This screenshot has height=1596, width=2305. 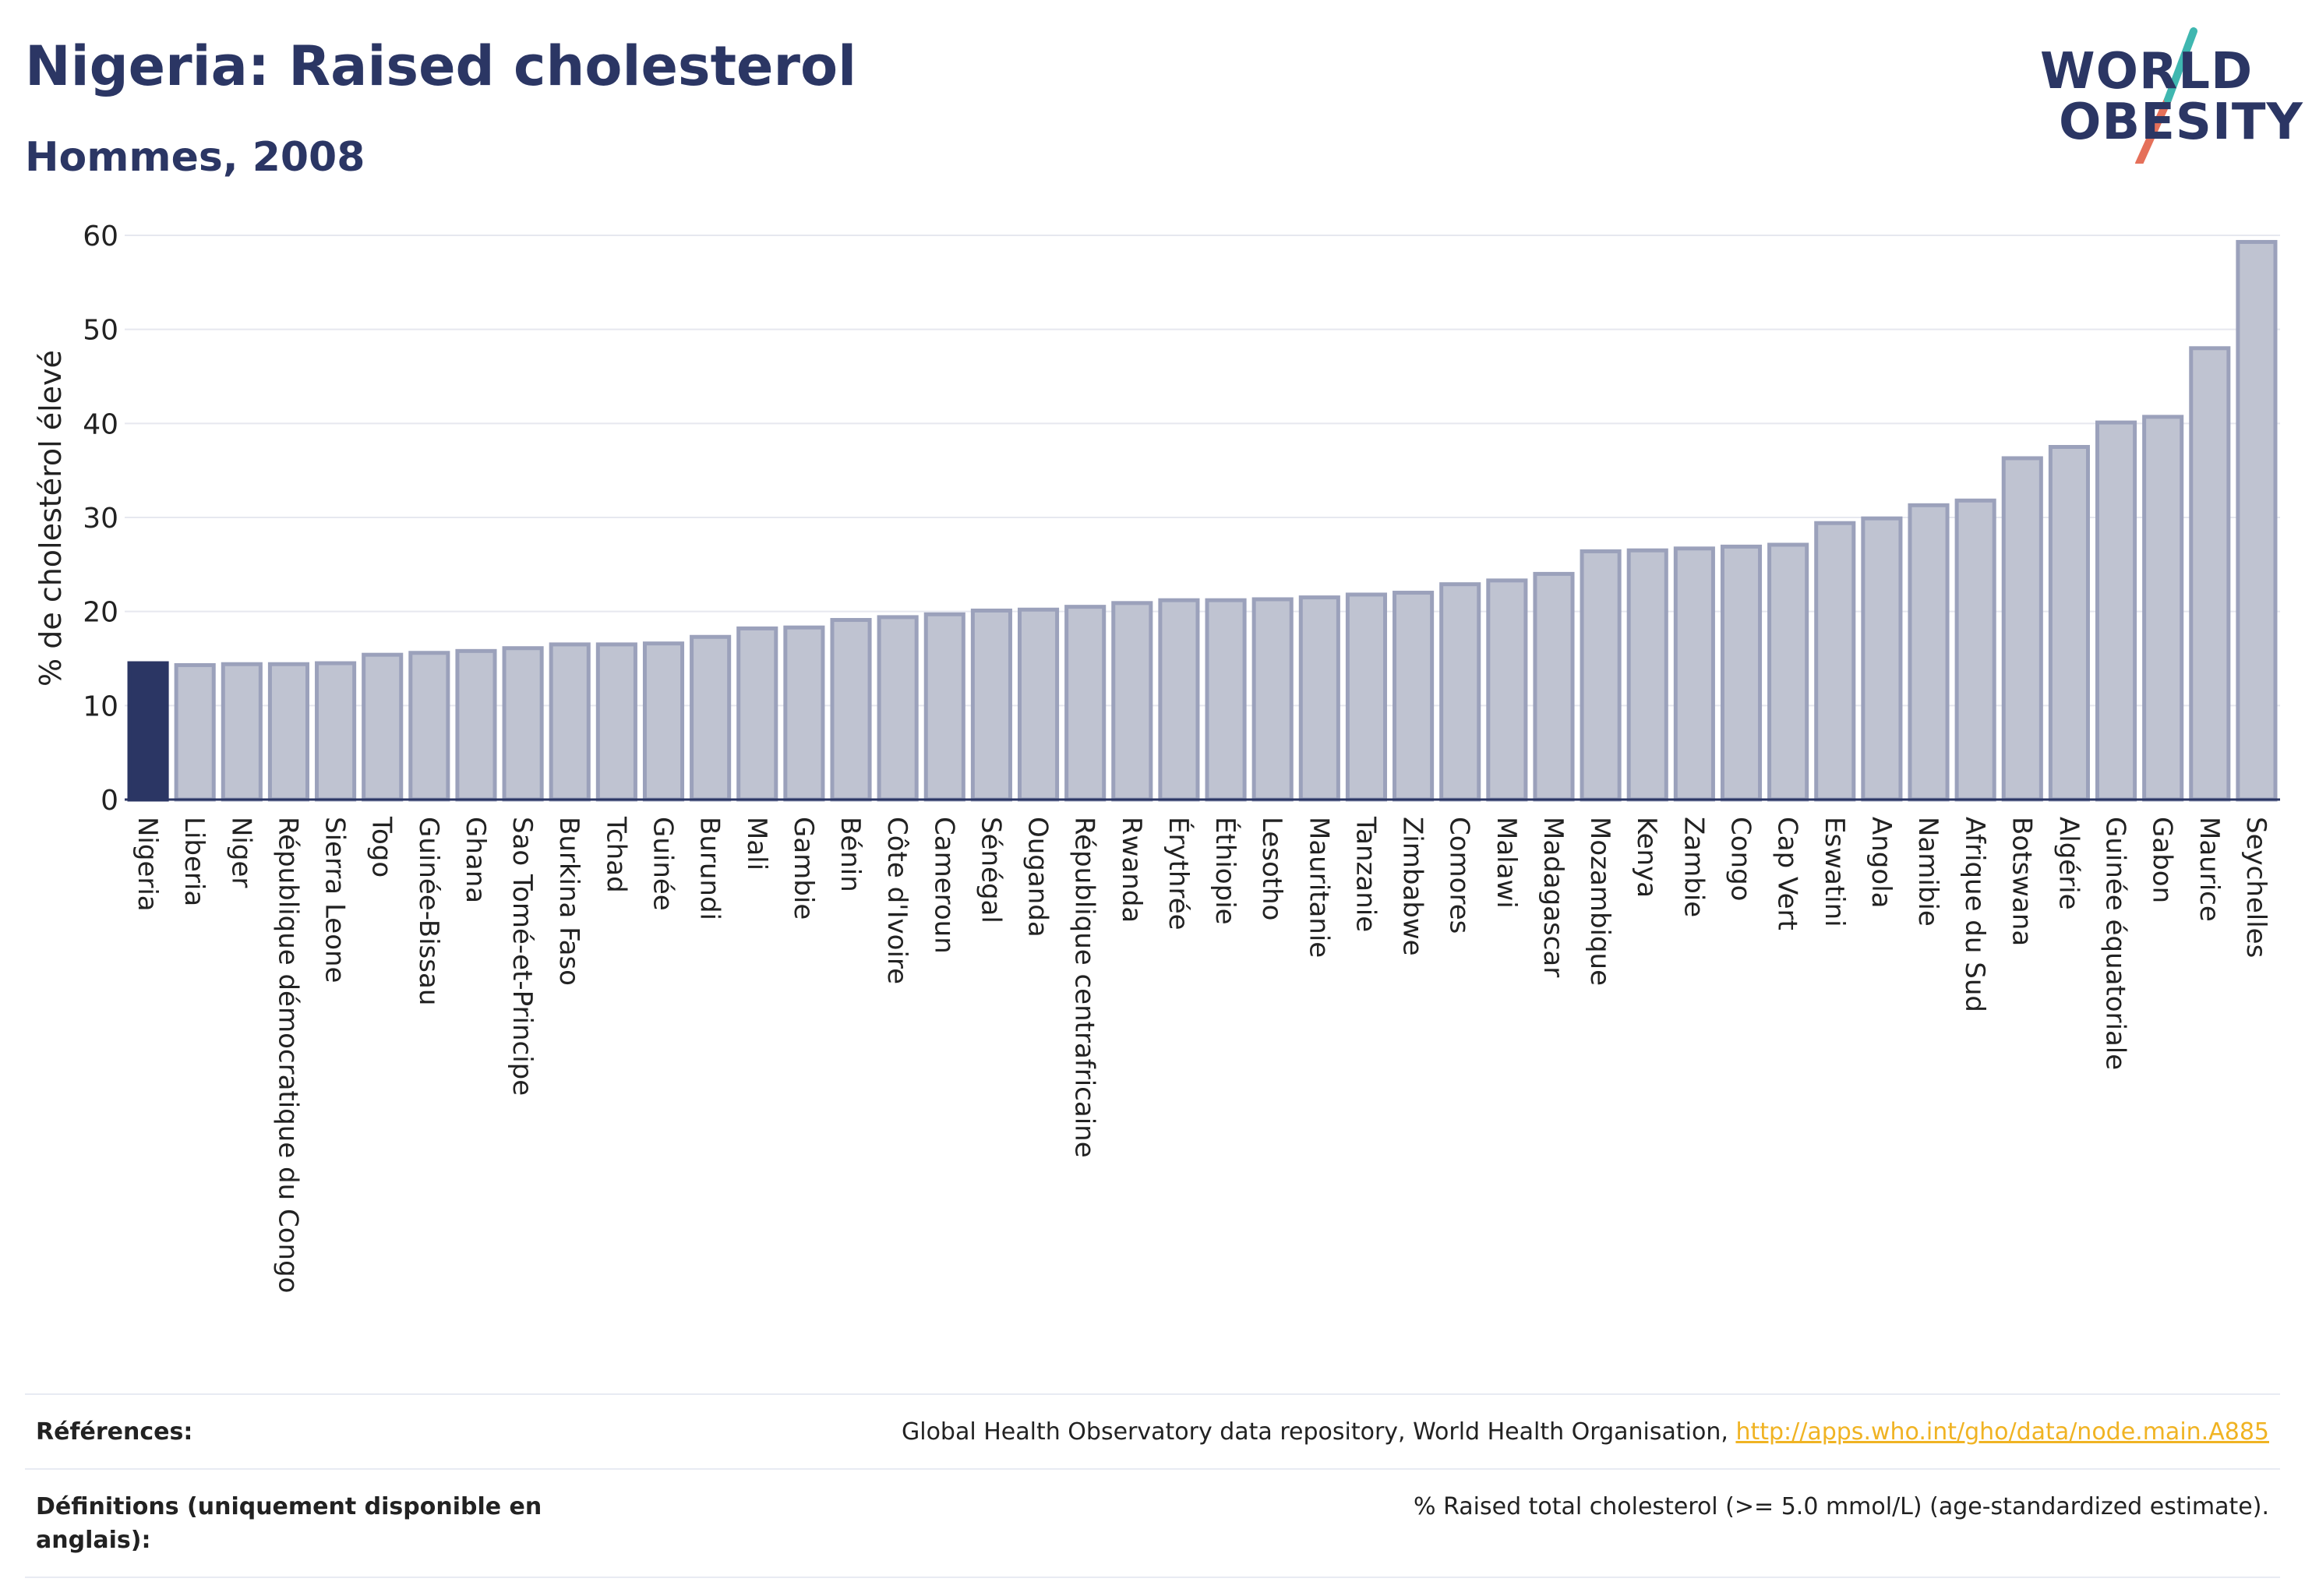 What do you see at coordinates (1740, 859) in the screenshot?
I see `x-tick-label: Congo` at bounding box center [1740, 859].